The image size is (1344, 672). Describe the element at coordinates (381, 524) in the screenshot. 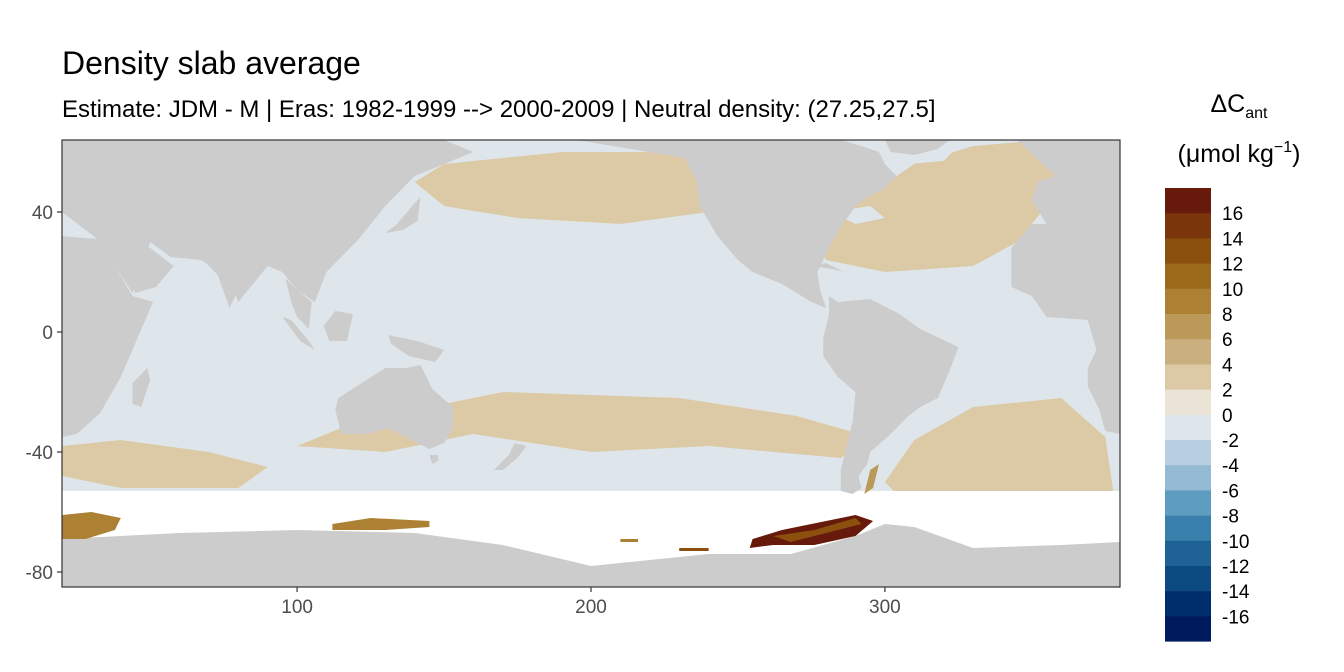

I see `indian-sector-shelf` at that location.